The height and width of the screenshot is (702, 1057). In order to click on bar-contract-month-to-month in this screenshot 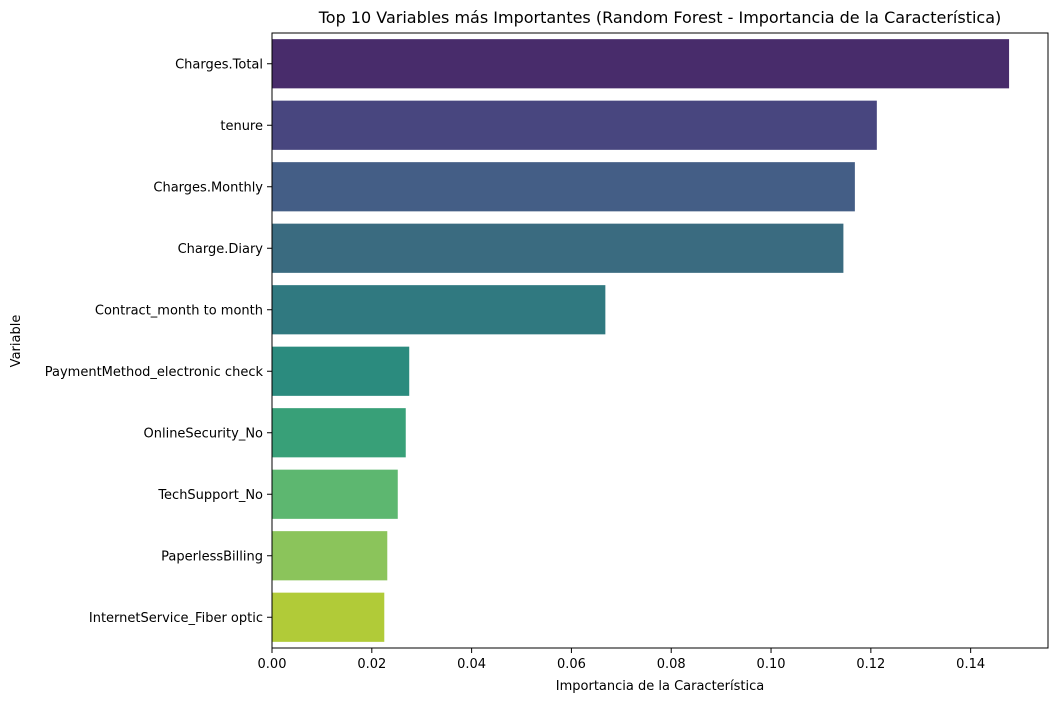, I will do `click(439, 310)`.